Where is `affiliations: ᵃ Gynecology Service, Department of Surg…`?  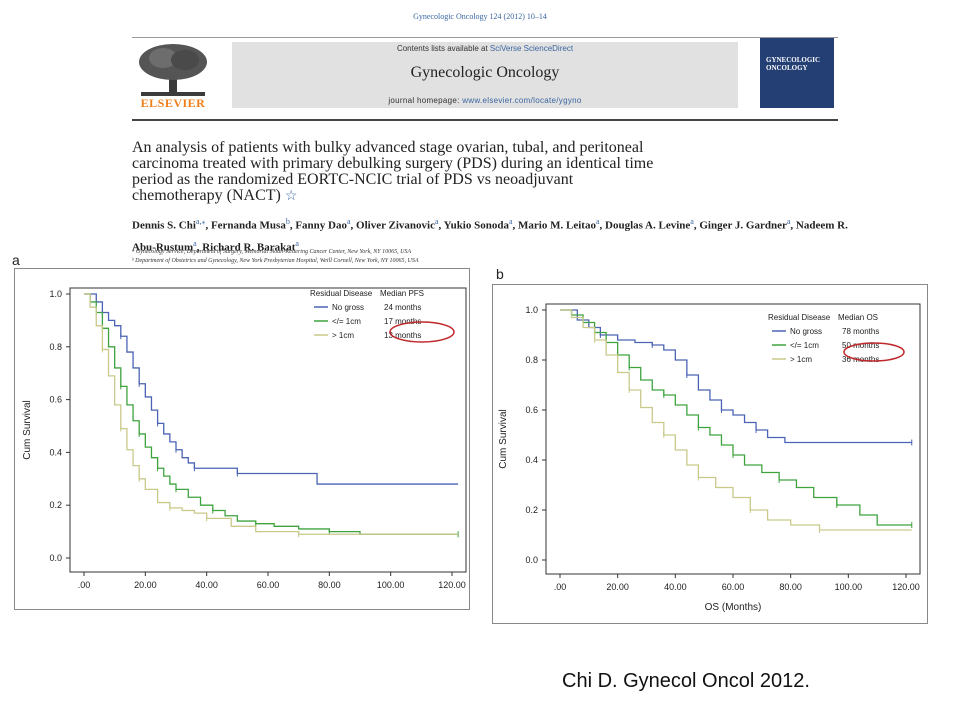 affiliations: ᵃ Gynecology Service, Department of Surg… is located at coordinates (492, 257).